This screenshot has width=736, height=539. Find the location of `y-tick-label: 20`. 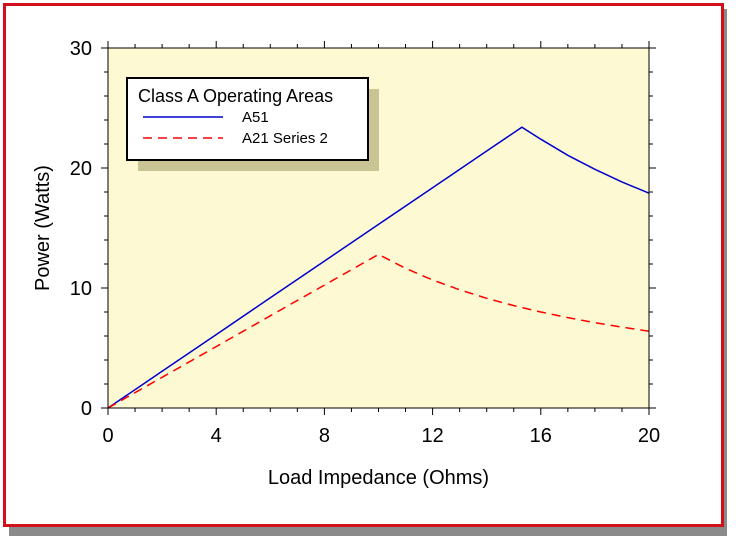

y-tick-label: 20 is located at coordinates (81, 169).